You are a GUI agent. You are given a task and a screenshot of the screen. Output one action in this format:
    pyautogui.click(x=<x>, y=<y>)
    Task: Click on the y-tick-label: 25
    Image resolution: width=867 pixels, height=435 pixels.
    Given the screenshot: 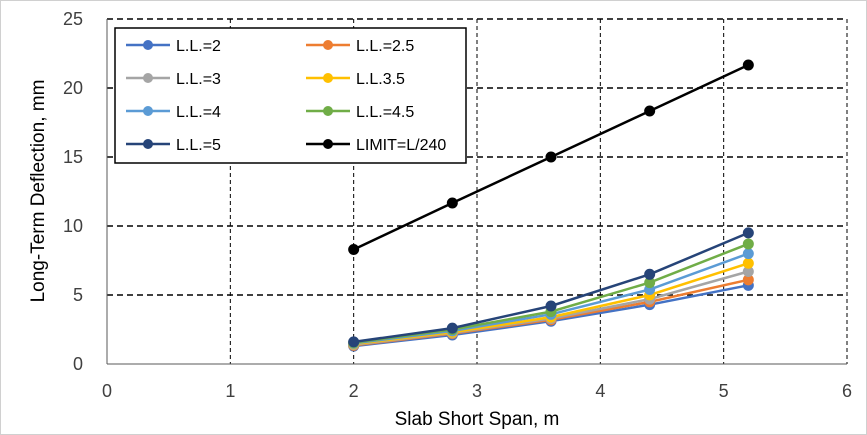 What is the action you would take?
    pyautogui.click(x=73, y=19)
    